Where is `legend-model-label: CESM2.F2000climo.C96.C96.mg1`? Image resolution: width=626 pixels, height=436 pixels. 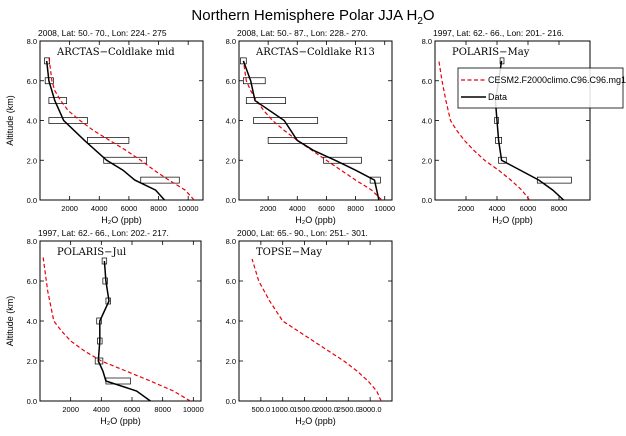 legend-model-label: CESM2.F2000climo.C96.C96.mg1 is located at coordinates (557, 80).